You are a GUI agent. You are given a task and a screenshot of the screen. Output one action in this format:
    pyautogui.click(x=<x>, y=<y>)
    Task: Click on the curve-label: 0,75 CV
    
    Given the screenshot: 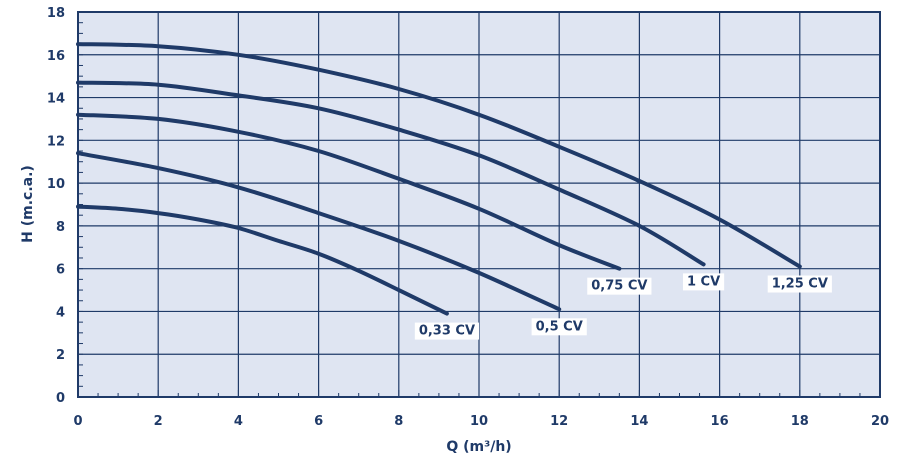 What is the action you would take?
    pyautogui.click(x=619, y=286)
    